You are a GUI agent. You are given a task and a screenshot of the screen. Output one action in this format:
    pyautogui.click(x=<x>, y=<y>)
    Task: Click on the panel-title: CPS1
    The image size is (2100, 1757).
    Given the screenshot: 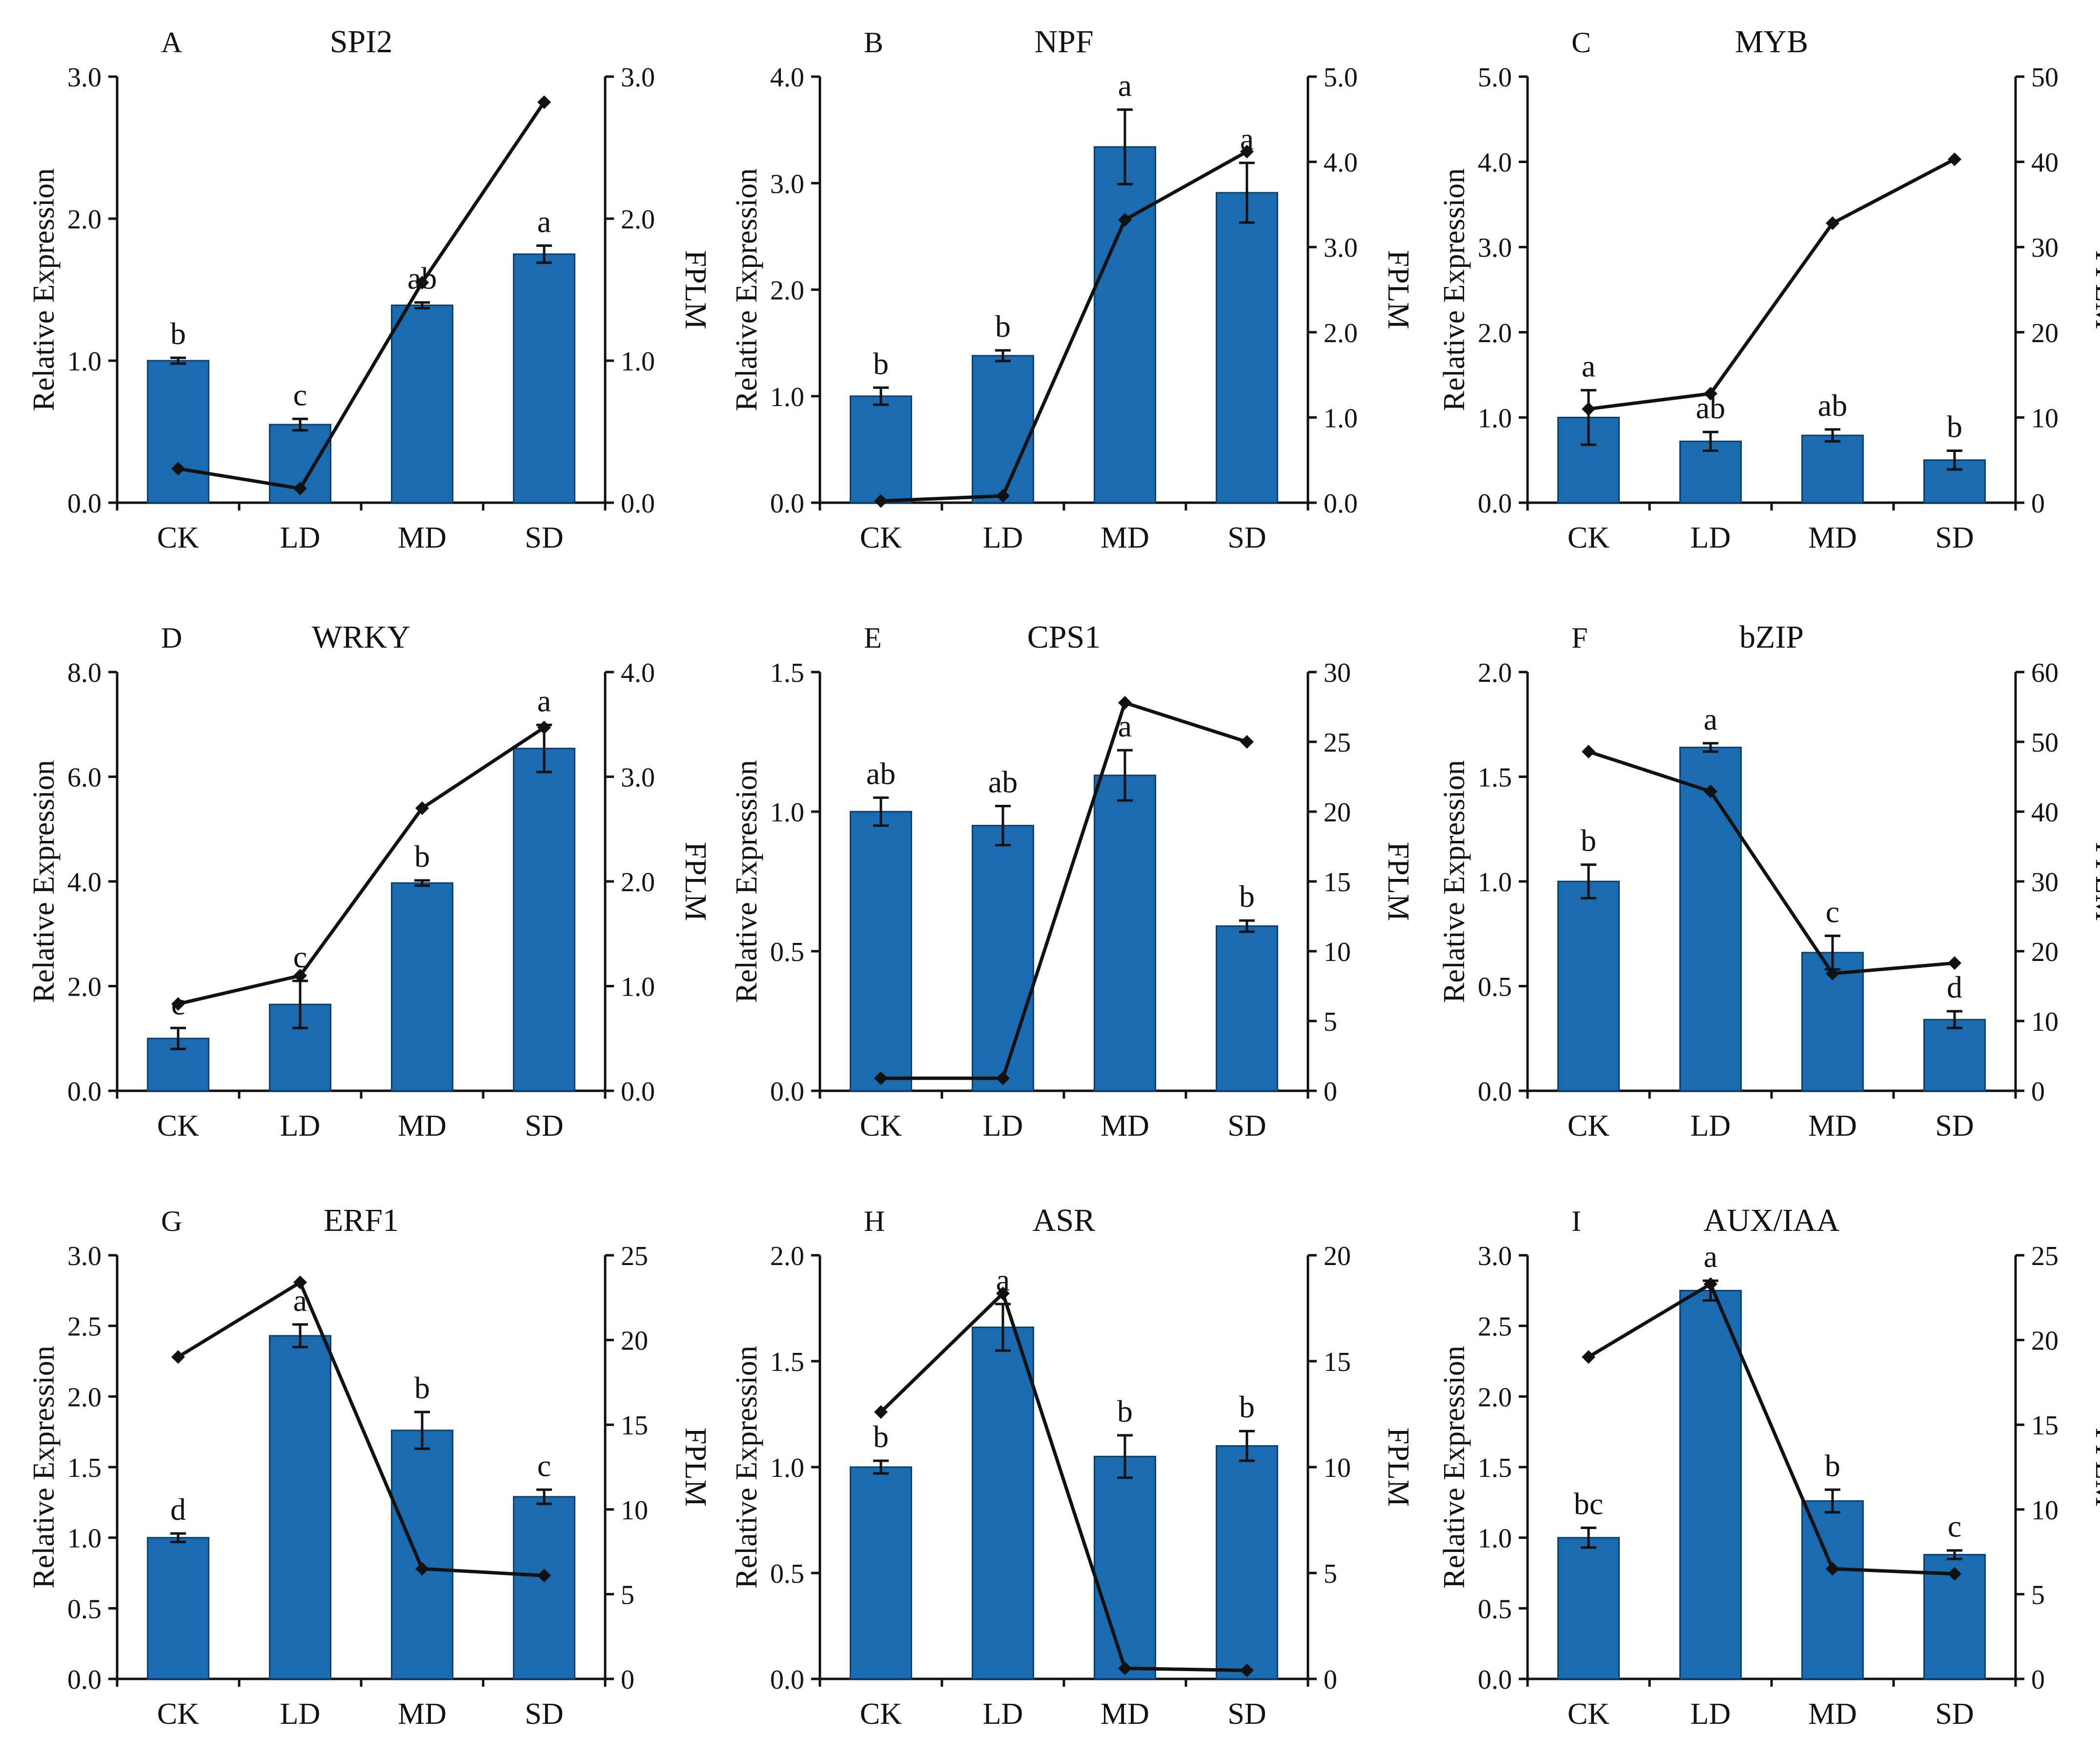 What is the action you would take?
    pyautogui.click(x=1064, y=637)
    